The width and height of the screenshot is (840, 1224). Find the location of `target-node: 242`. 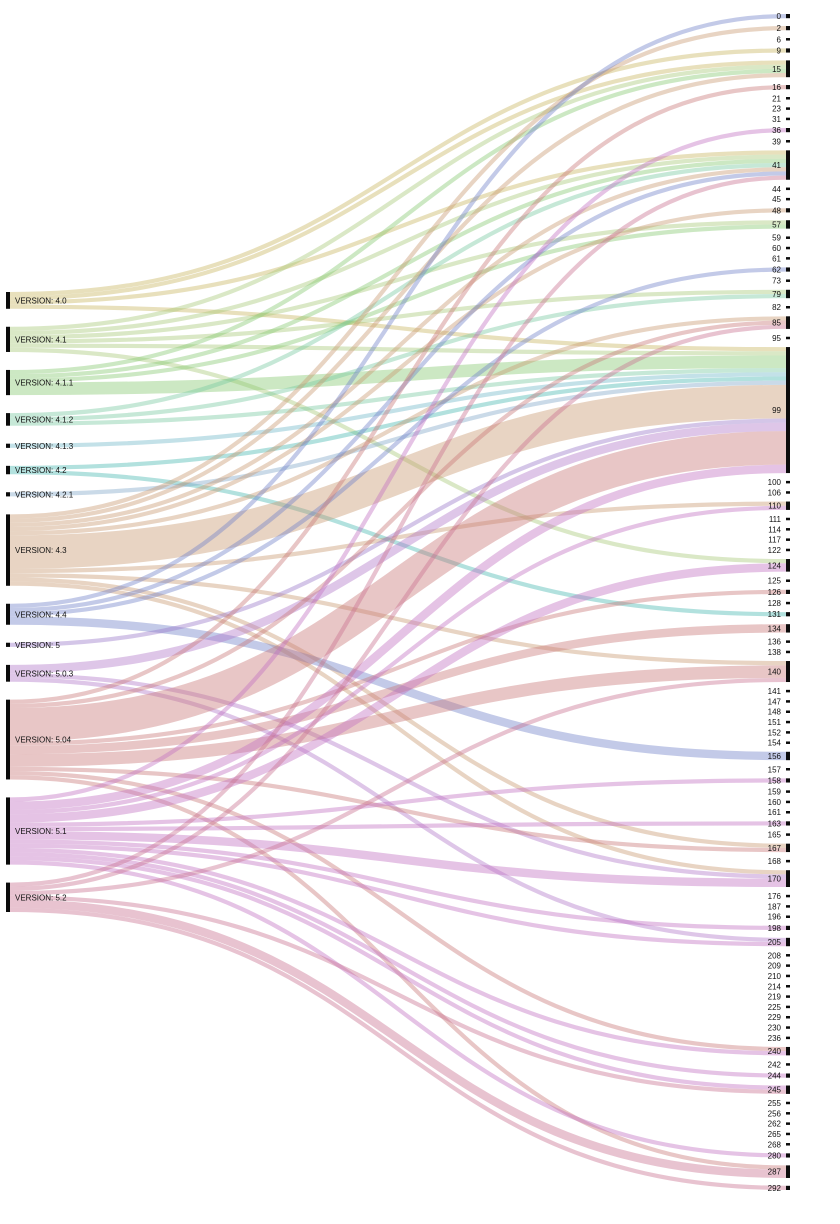

target-node: 242 is located at coordinates (779, 1064).